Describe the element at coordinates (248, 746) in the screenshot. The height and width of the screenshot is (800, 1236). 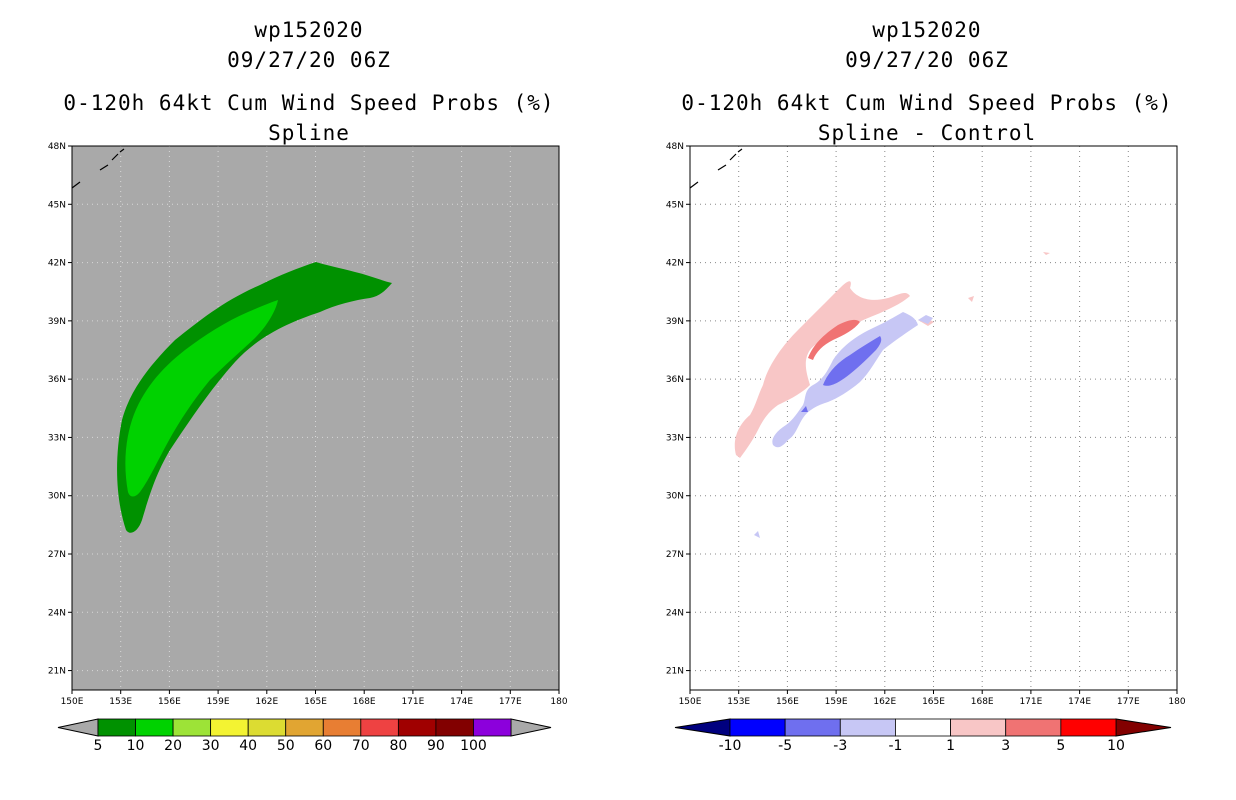
I see `left-colorbar-label: 40` at that location.